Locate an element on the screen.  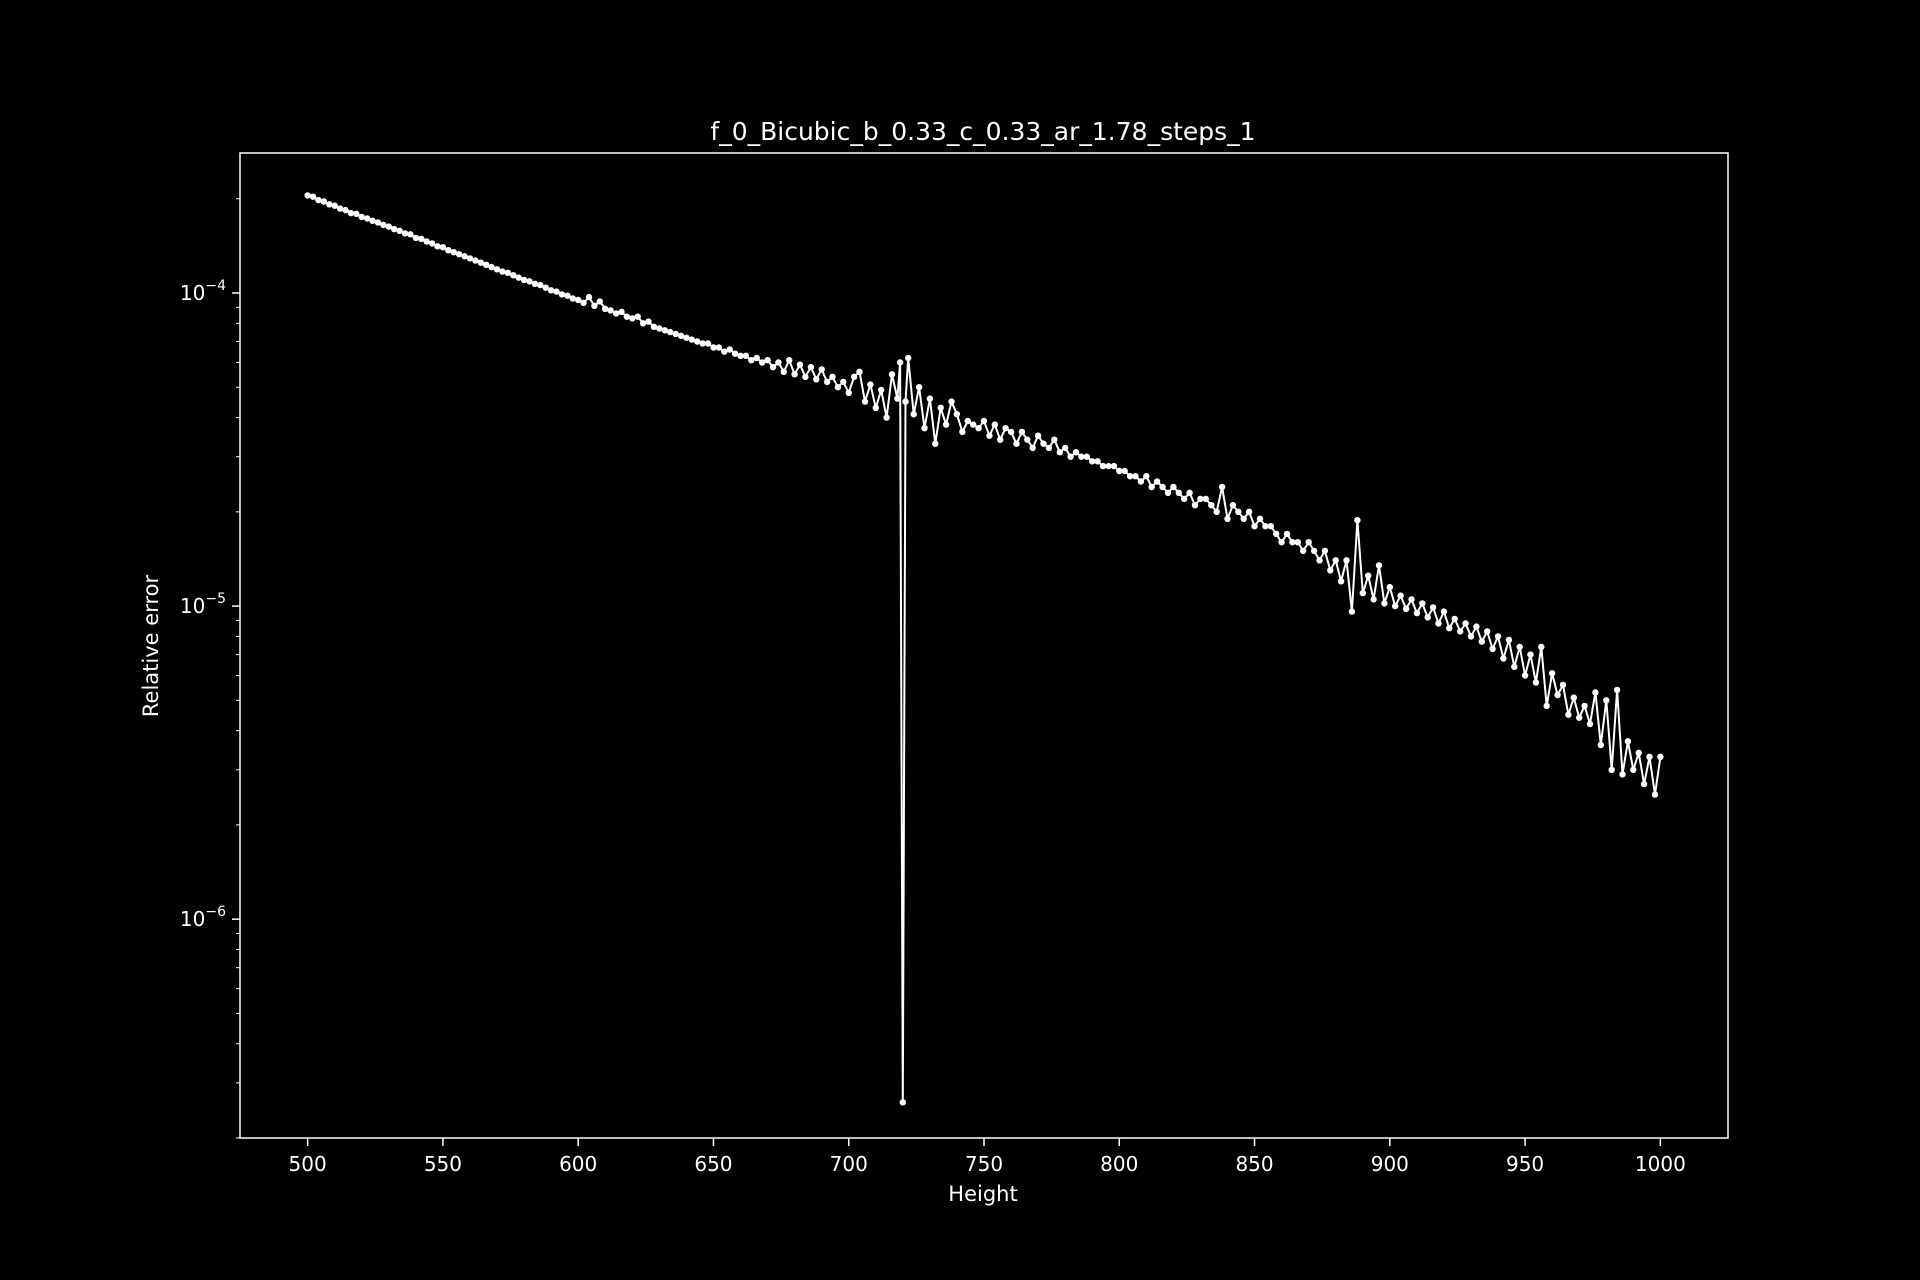
y-tick-label: 10⁻⁶ is located at coordinates (203, 917).